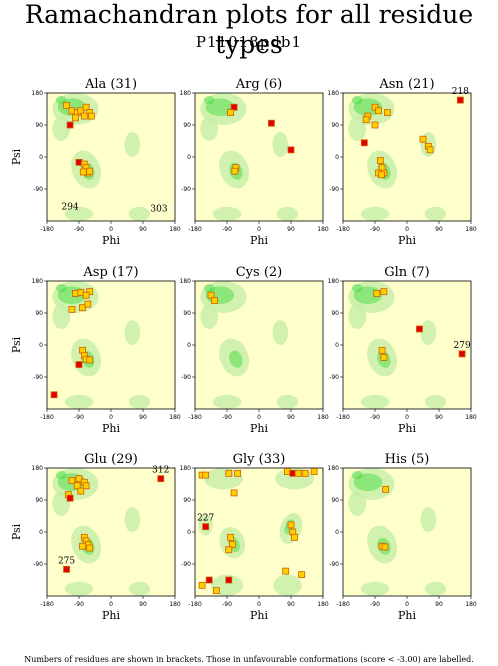 The height and width of the screenshot is (666, 498). What do you see at coordinates (110, 272) in the screenshot?
I see `panel-title: Asp (17)` at bounding box center [110, 272].